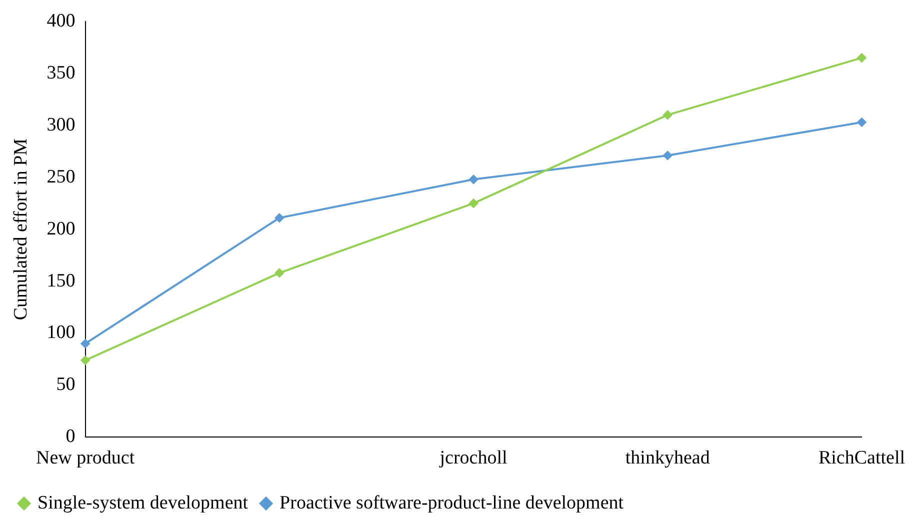  What do you see at coordinates (452, 503) in the screenshot?
I see `legend-label: Proactive software-product-line development` at bounding box center [452, 503].